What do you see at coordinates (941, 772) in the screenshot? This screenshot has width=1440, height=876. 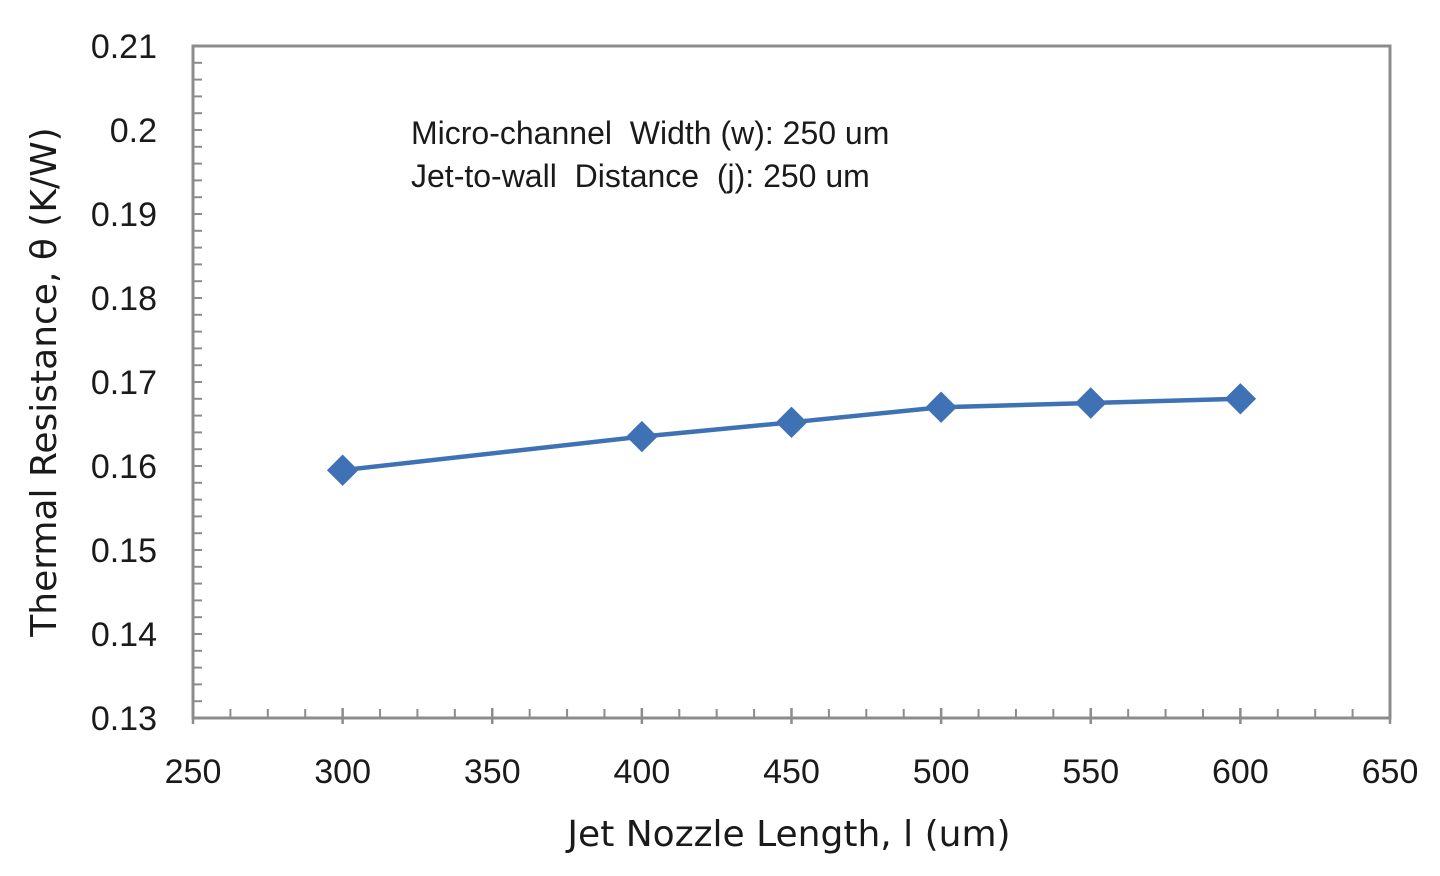 I see `x-tick-label: 500` at bounding box center [941, 772].